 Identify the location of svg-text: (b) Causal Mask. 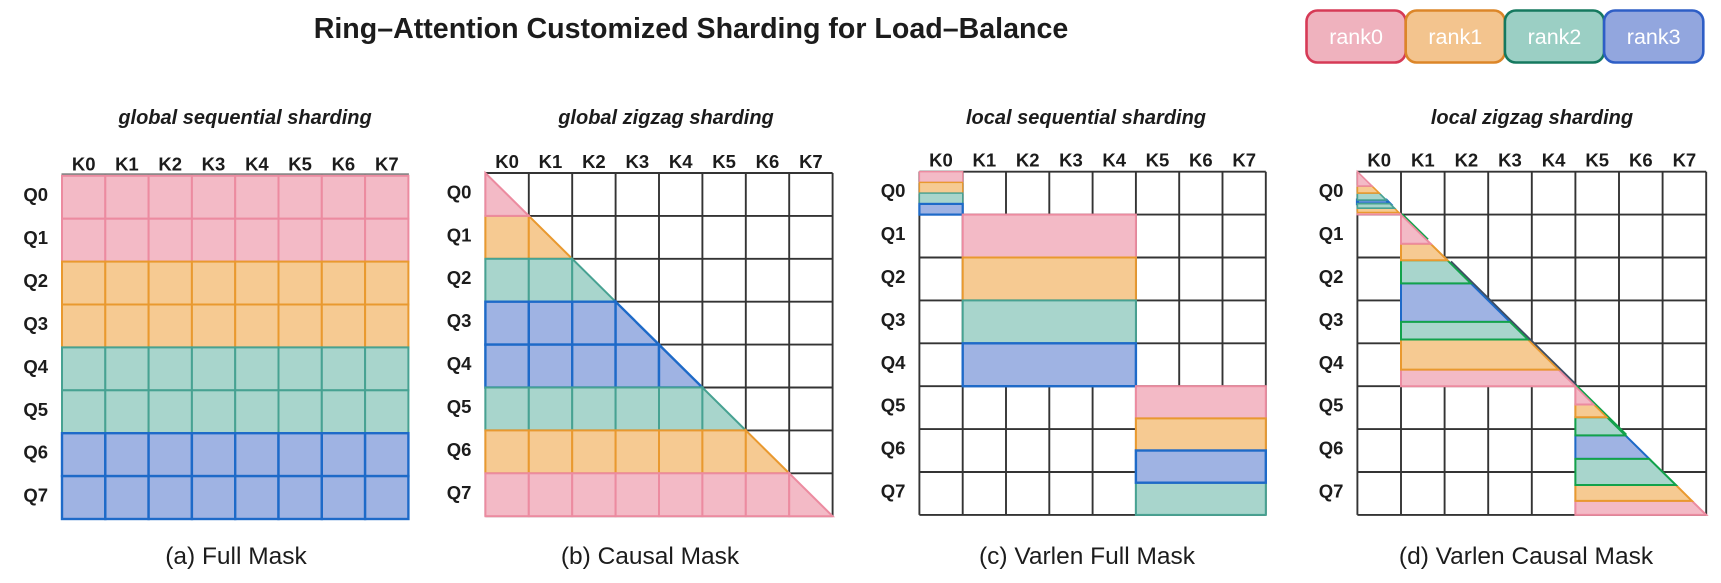
(650, 556).